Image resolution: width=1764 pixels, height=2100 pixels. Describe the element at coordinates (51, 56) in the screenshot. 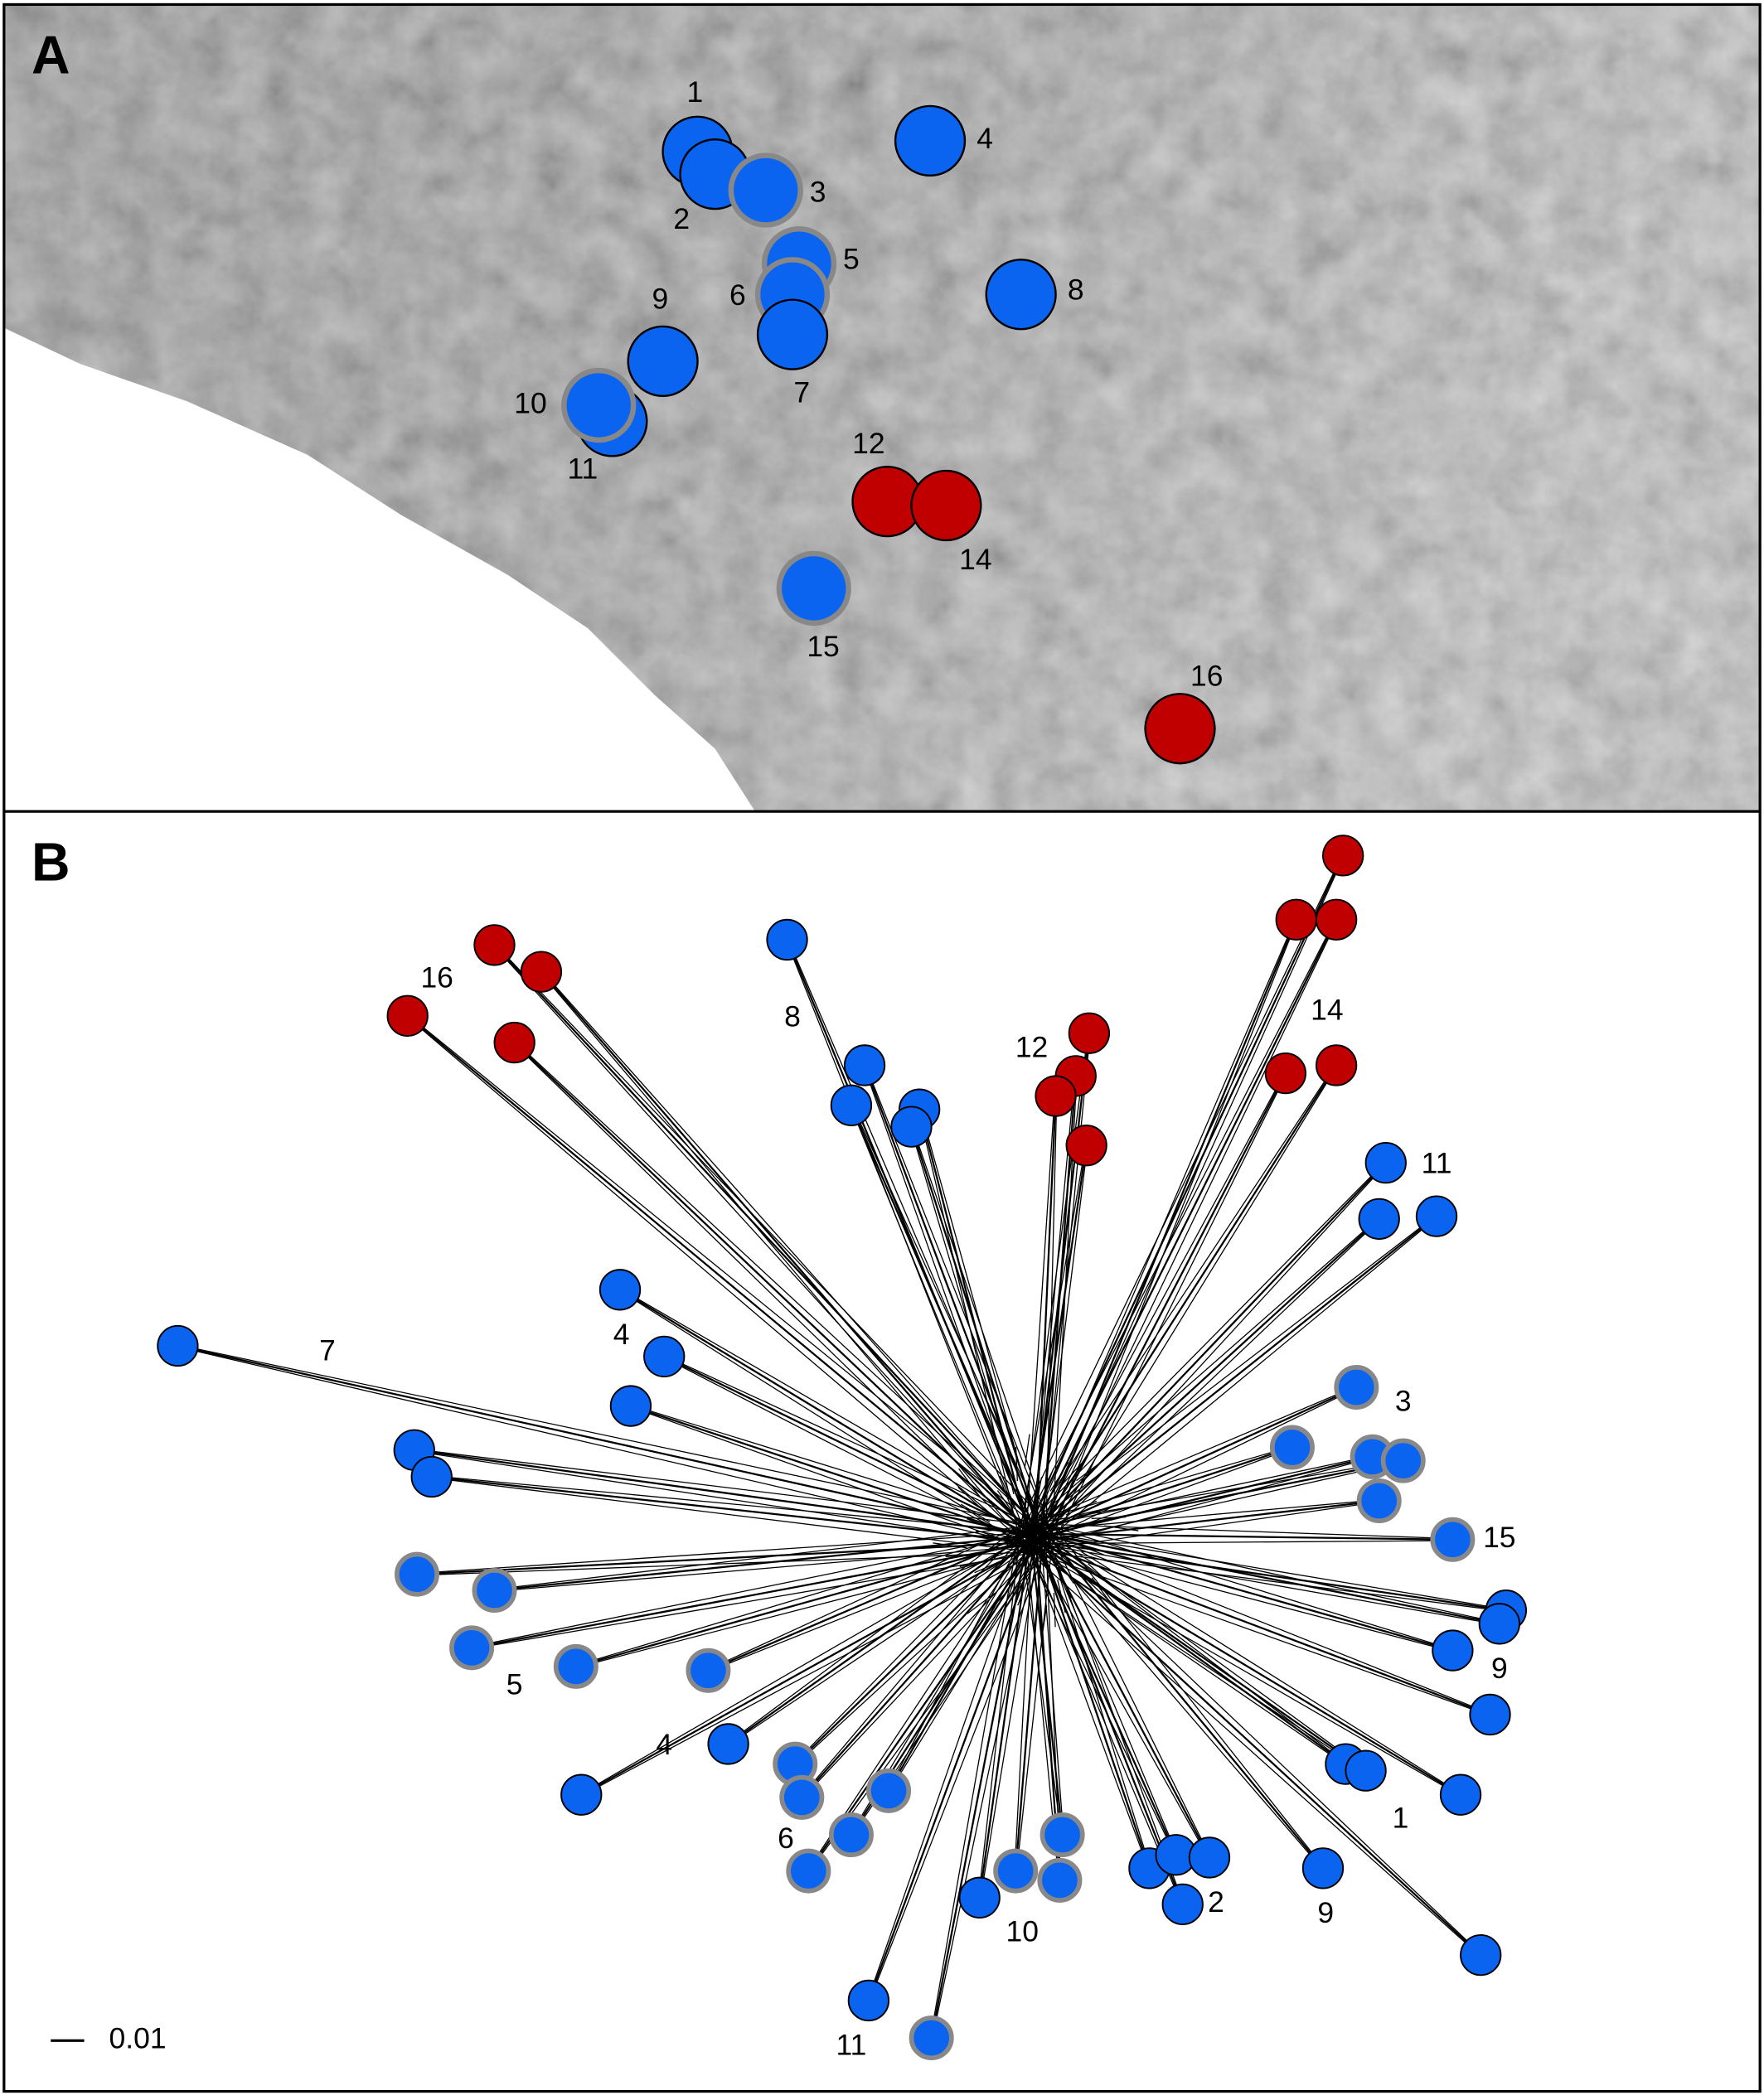

I see `panel-label: A` at that location.